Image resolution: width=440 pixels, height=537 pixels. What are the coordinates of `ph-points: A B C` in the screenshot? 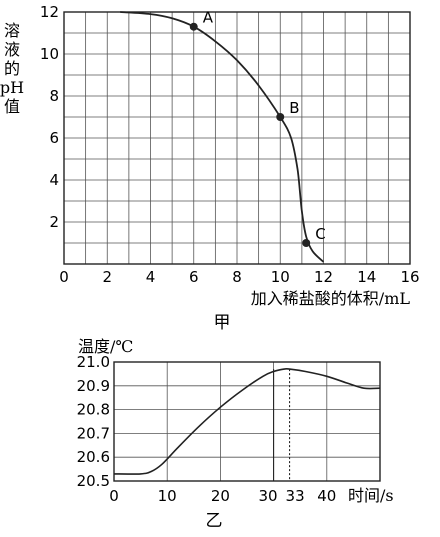 It's located at (257, 128).